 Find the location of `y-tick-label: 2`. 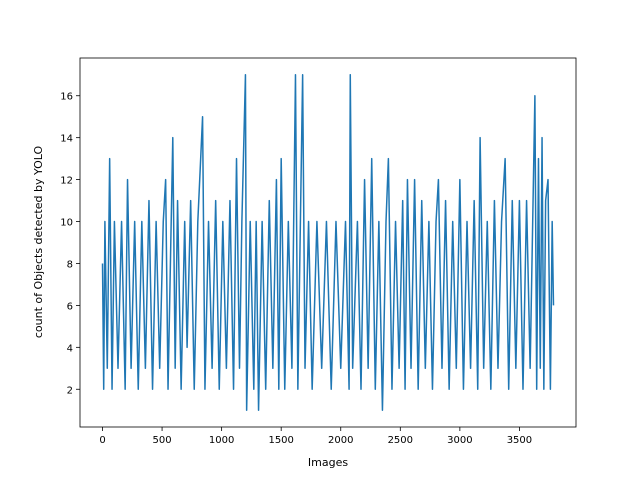

y-tick-label: 2 is located at coordinates (70, 390).